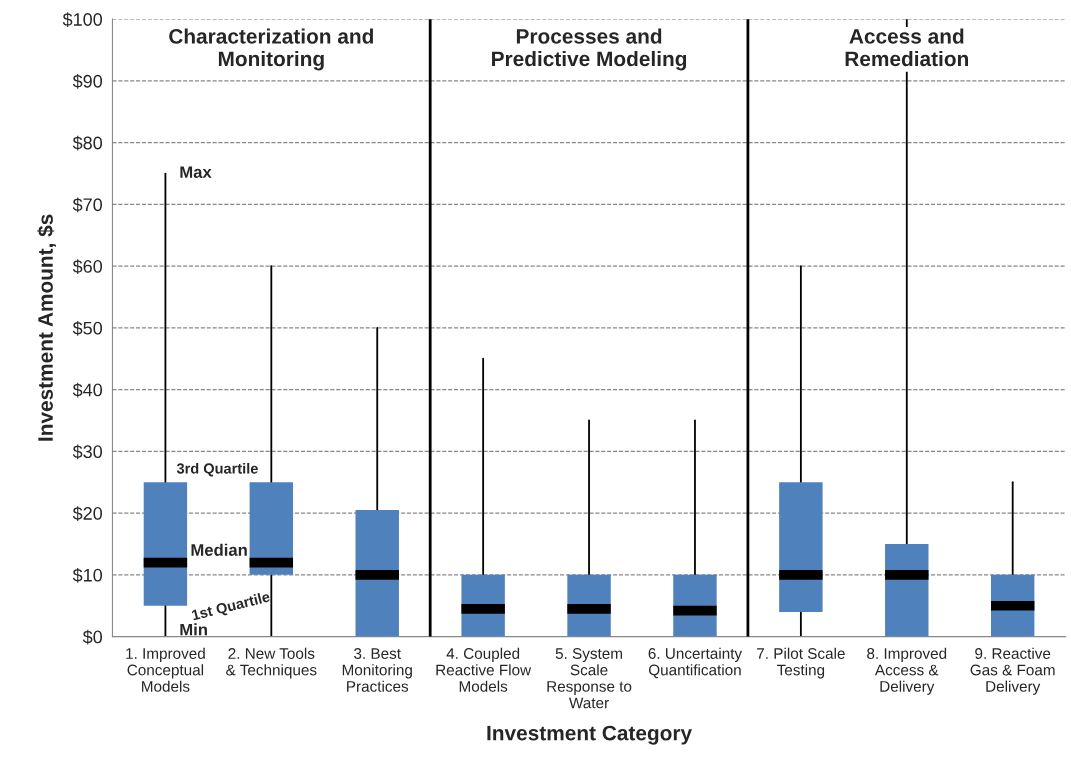 This screenshot has width=1071, height=767. What do you see at coordinates (1012, 671) in the screenshot?
I see `x-tick-label: 9. Reactive Gas & Foam Delivery` at bounding box center [1012, 671].